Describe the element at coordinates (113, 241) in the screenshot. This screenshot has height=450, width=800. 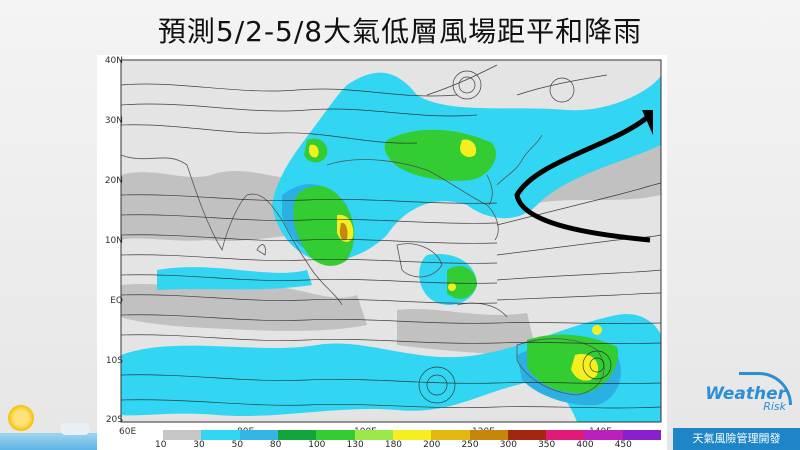
I see `lat-label: 10N` at that location.